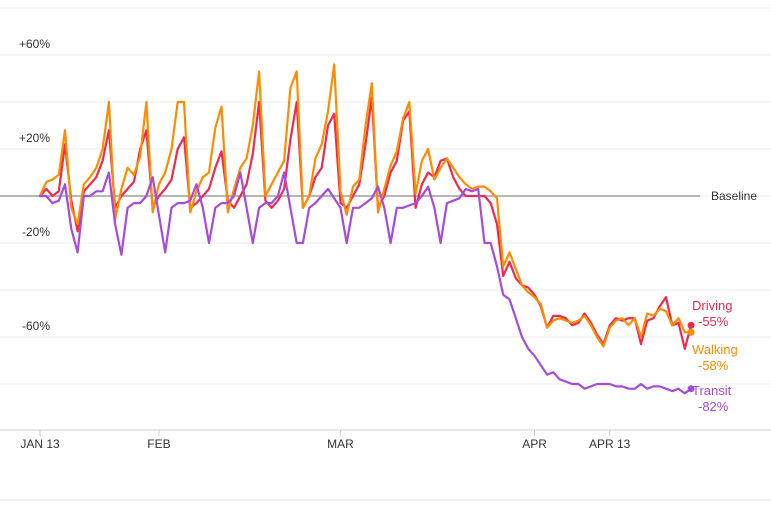 This screenshot has width=771, height=508. What do you see at coordinates (713, 406) in the screenshot?
I see `legend-value-transit: -82%` at bounding box center [713, 406].